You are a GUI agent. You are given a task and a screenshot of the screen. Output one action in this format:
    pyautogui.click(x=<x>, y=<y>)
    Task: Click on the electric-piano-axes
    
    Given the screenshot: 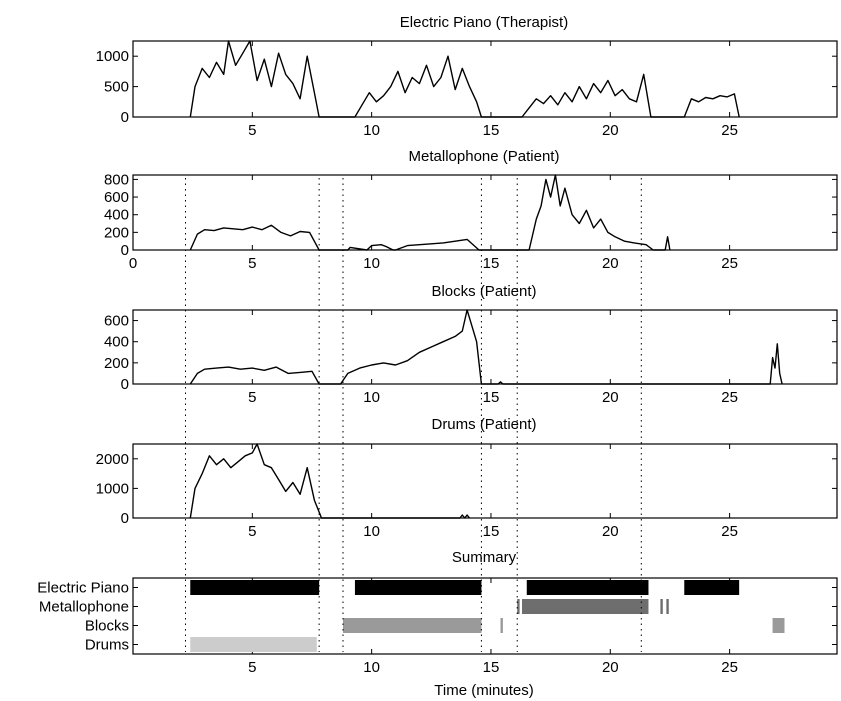 What is the action you would take?
    pyautogui.click(x=485, y=79)
    